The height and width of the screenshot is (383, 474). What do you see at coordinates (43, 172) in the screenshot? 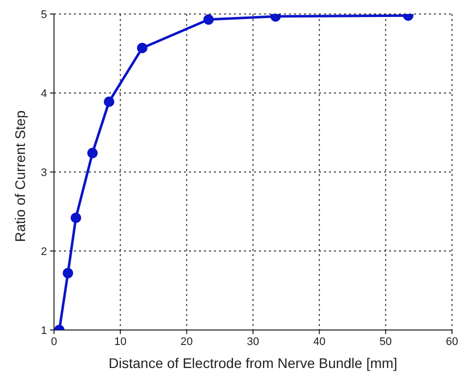
I see `y-tick-label: 3` at bounding box center [43, 172].